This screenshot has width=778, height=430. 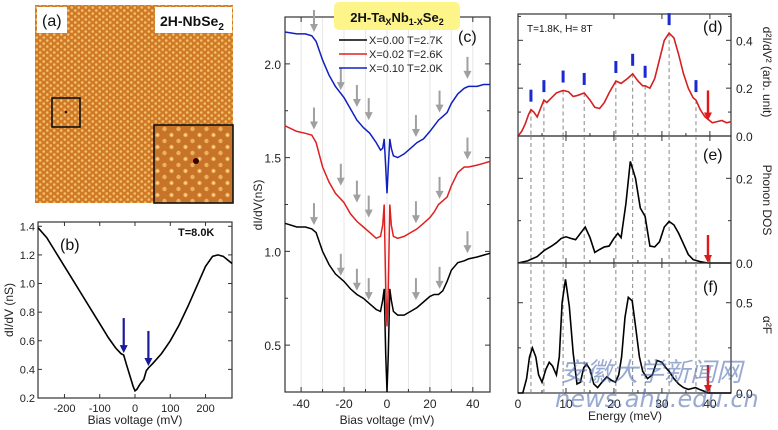 What do you see at coordinates (387, 420) in the screenshot?
I see `panel-c-xlabel: Bias voltage (mV)` at bounding box center [387, 420].